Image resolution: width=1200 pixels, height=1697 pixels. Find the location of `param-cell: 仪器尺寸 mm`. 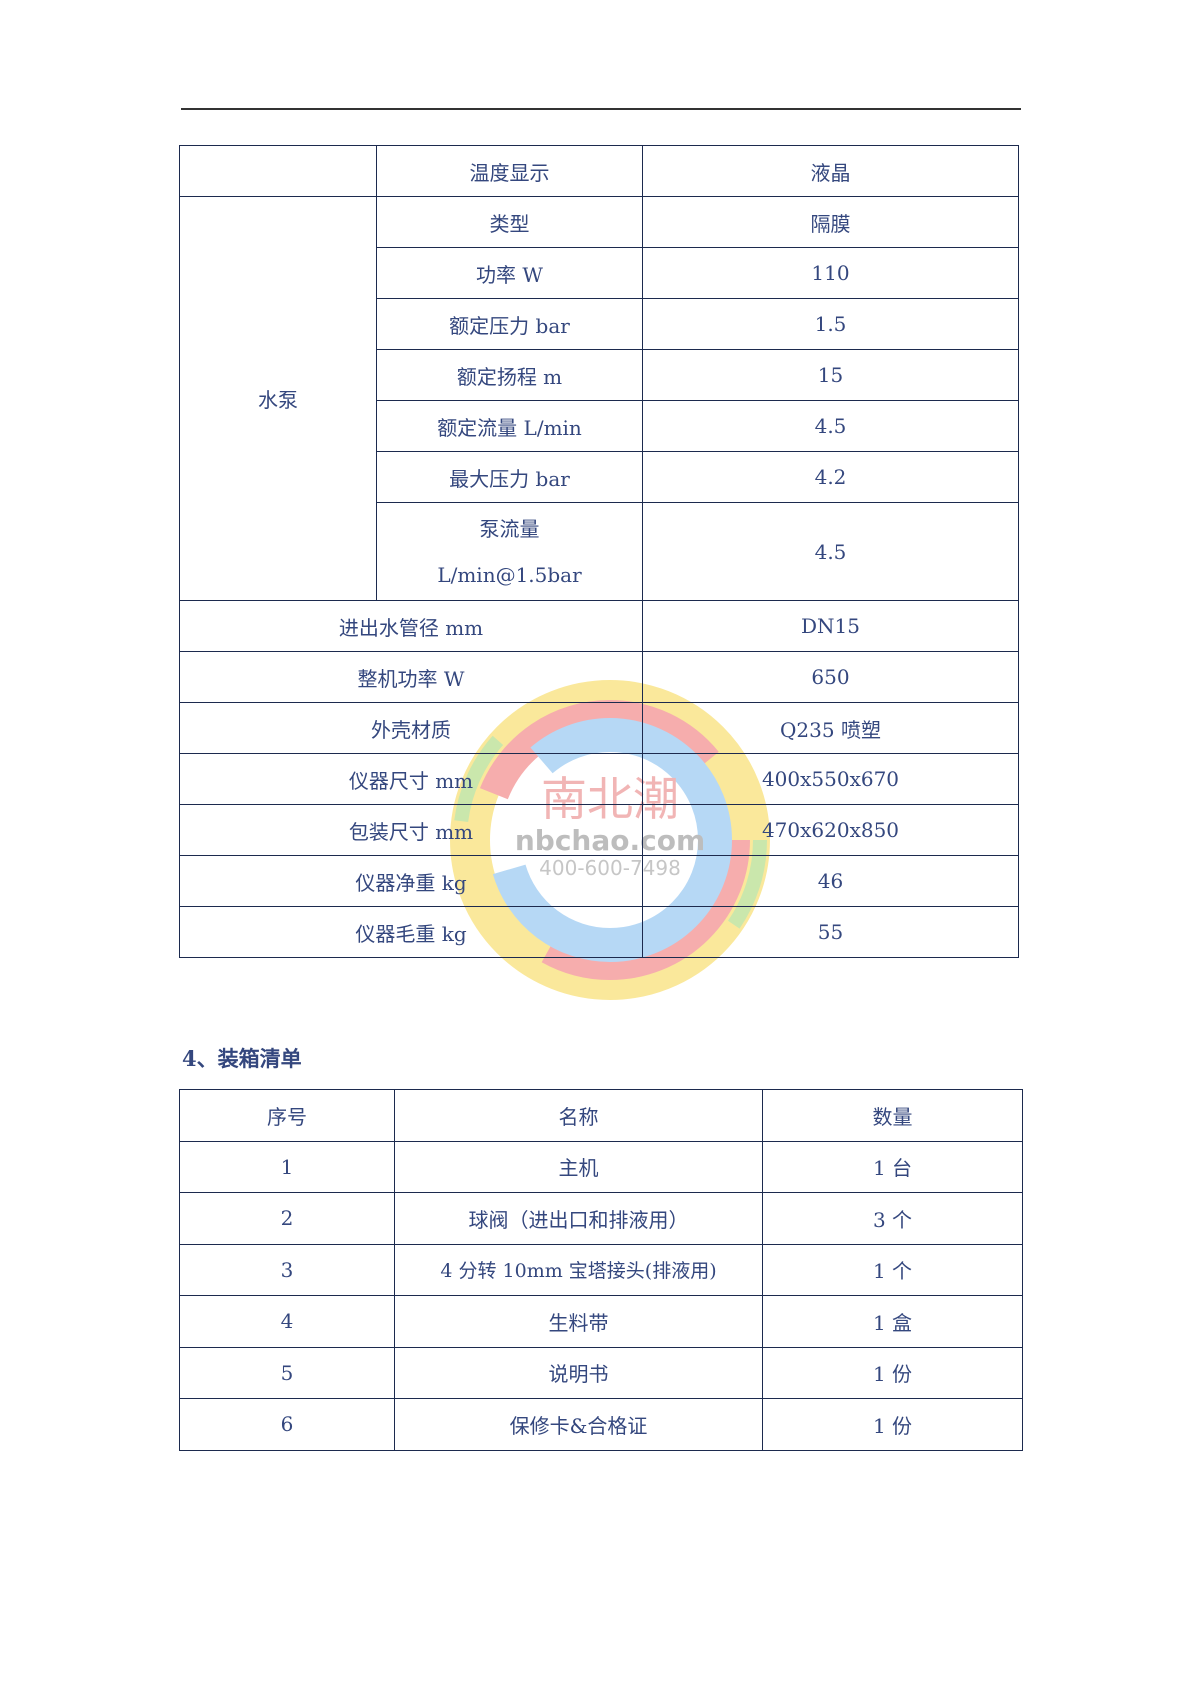

param-cell: 仪器尺寸 mm is located at coordinates (411, 779).